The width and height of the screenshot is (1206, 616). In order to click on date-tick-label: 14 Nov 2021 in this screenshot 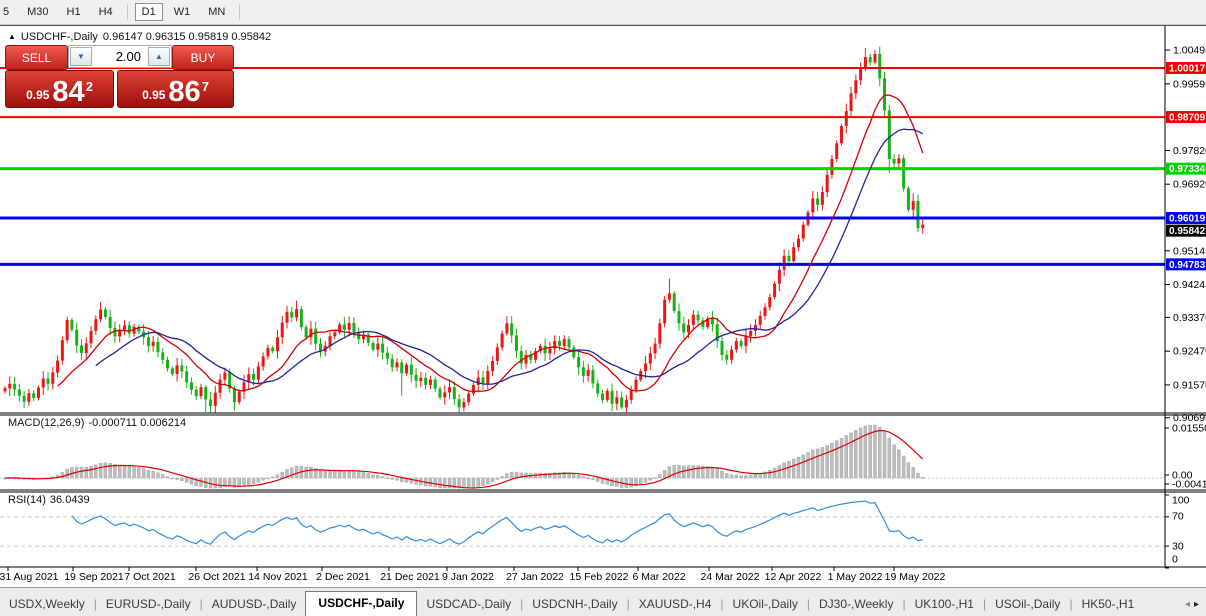, I will do `click(278, 577)`.